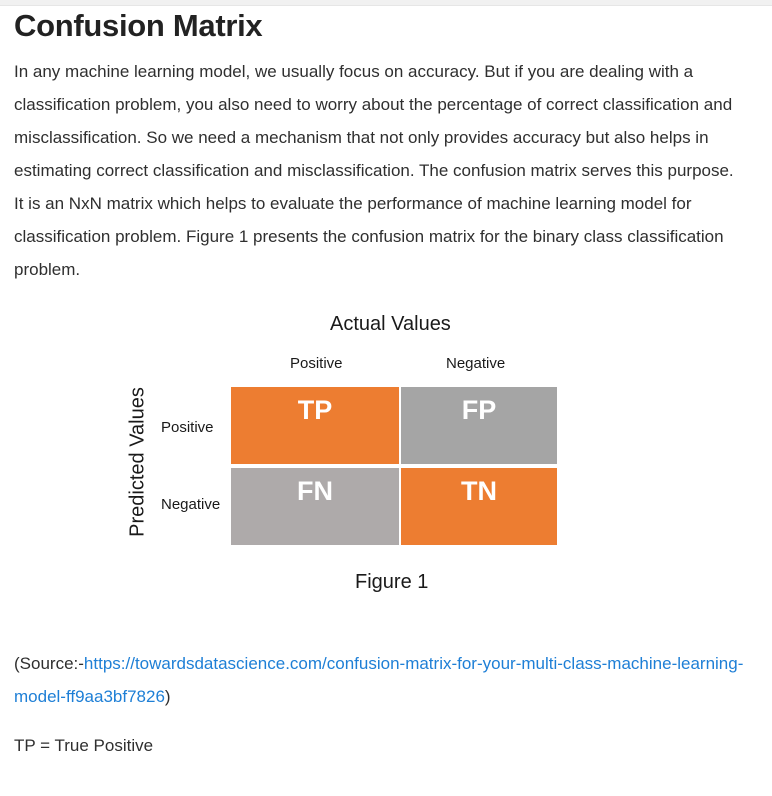 This screenshot has width=772, height=796. What do you see at coordinates (479, 506) in the screenshot?
I see `matrix-cell-tn: TN` at bounding box center [479, 506].